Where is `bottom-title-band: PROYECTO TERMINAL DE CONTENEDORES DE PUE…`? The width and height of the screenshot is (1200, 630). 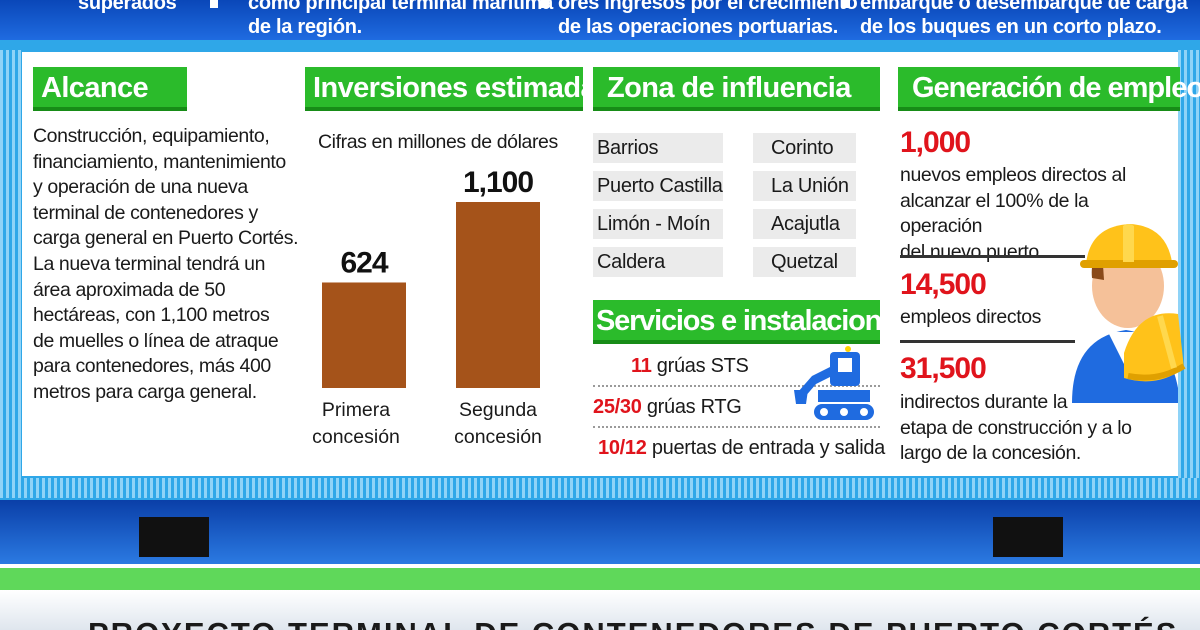 bottom-title-band: PROYECTO TERMINAL DE CONTENEDORES DE PUE… is located at coordinates (600, 610).